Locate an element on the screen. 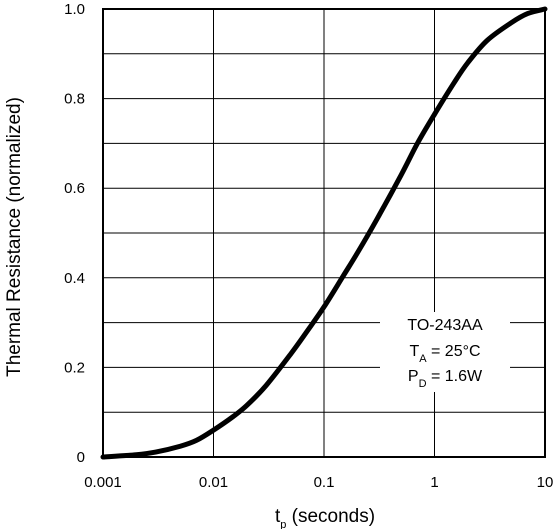  annotation-ambient-temp: TA = 25°C is located at coordinates (444, 354).